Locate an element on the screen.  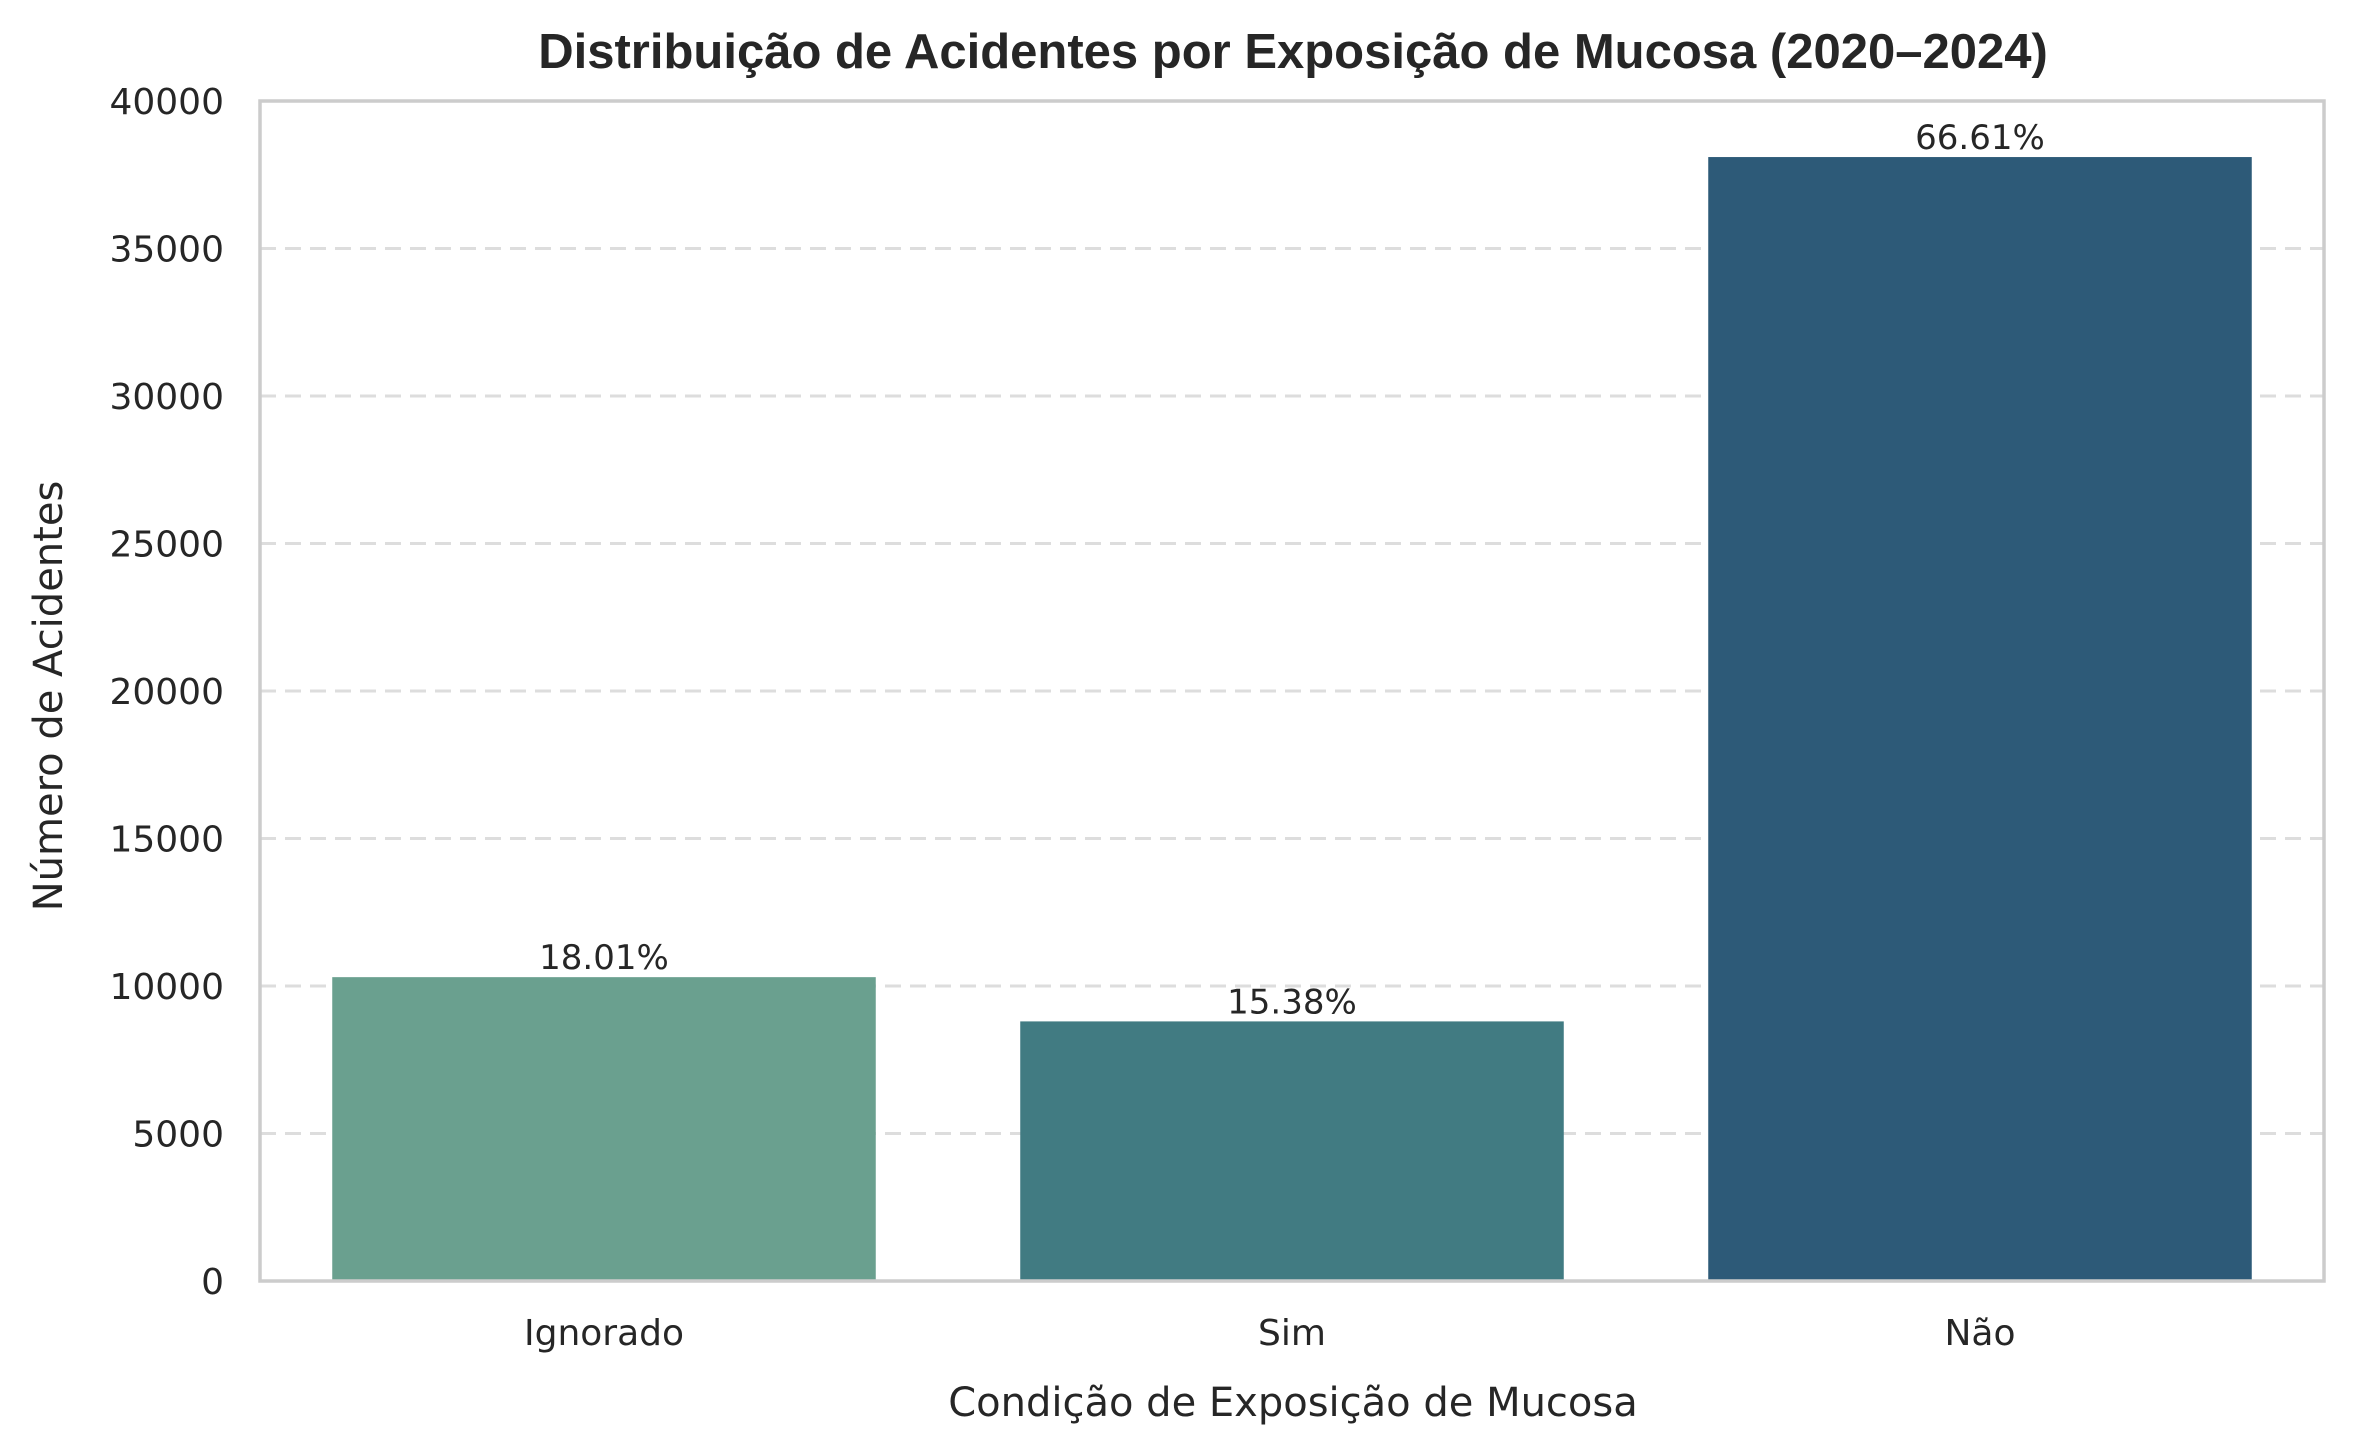
y-tick-label: 40000 is located at coordinates (166, 102).